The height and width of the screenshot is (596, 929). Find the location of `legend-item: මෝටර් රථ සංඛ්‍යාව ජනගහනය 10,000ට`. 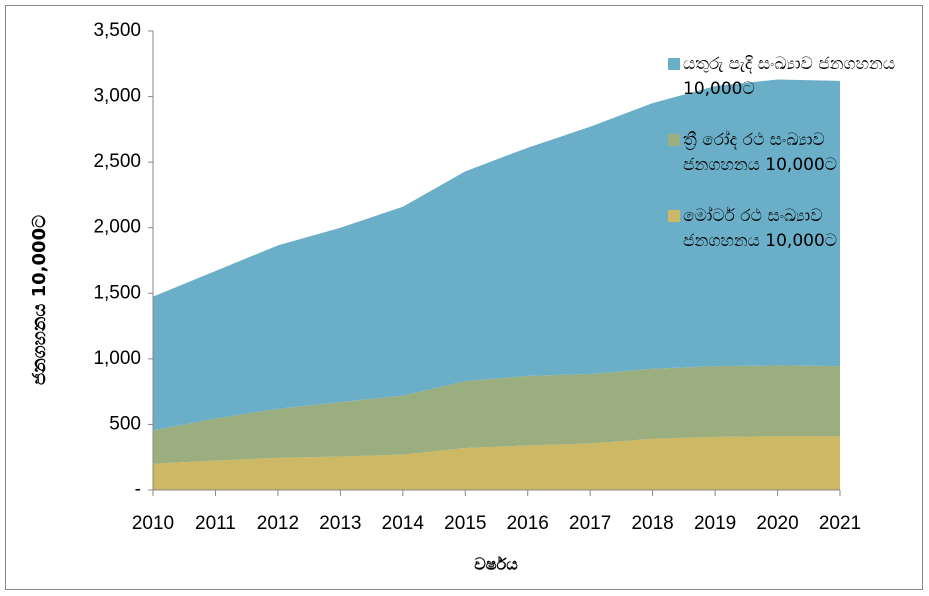

legend-item: මෝටර් රථ සංඛ්‍යාව ජනගහනය 10,000ට is located at coordinates (785, 229).